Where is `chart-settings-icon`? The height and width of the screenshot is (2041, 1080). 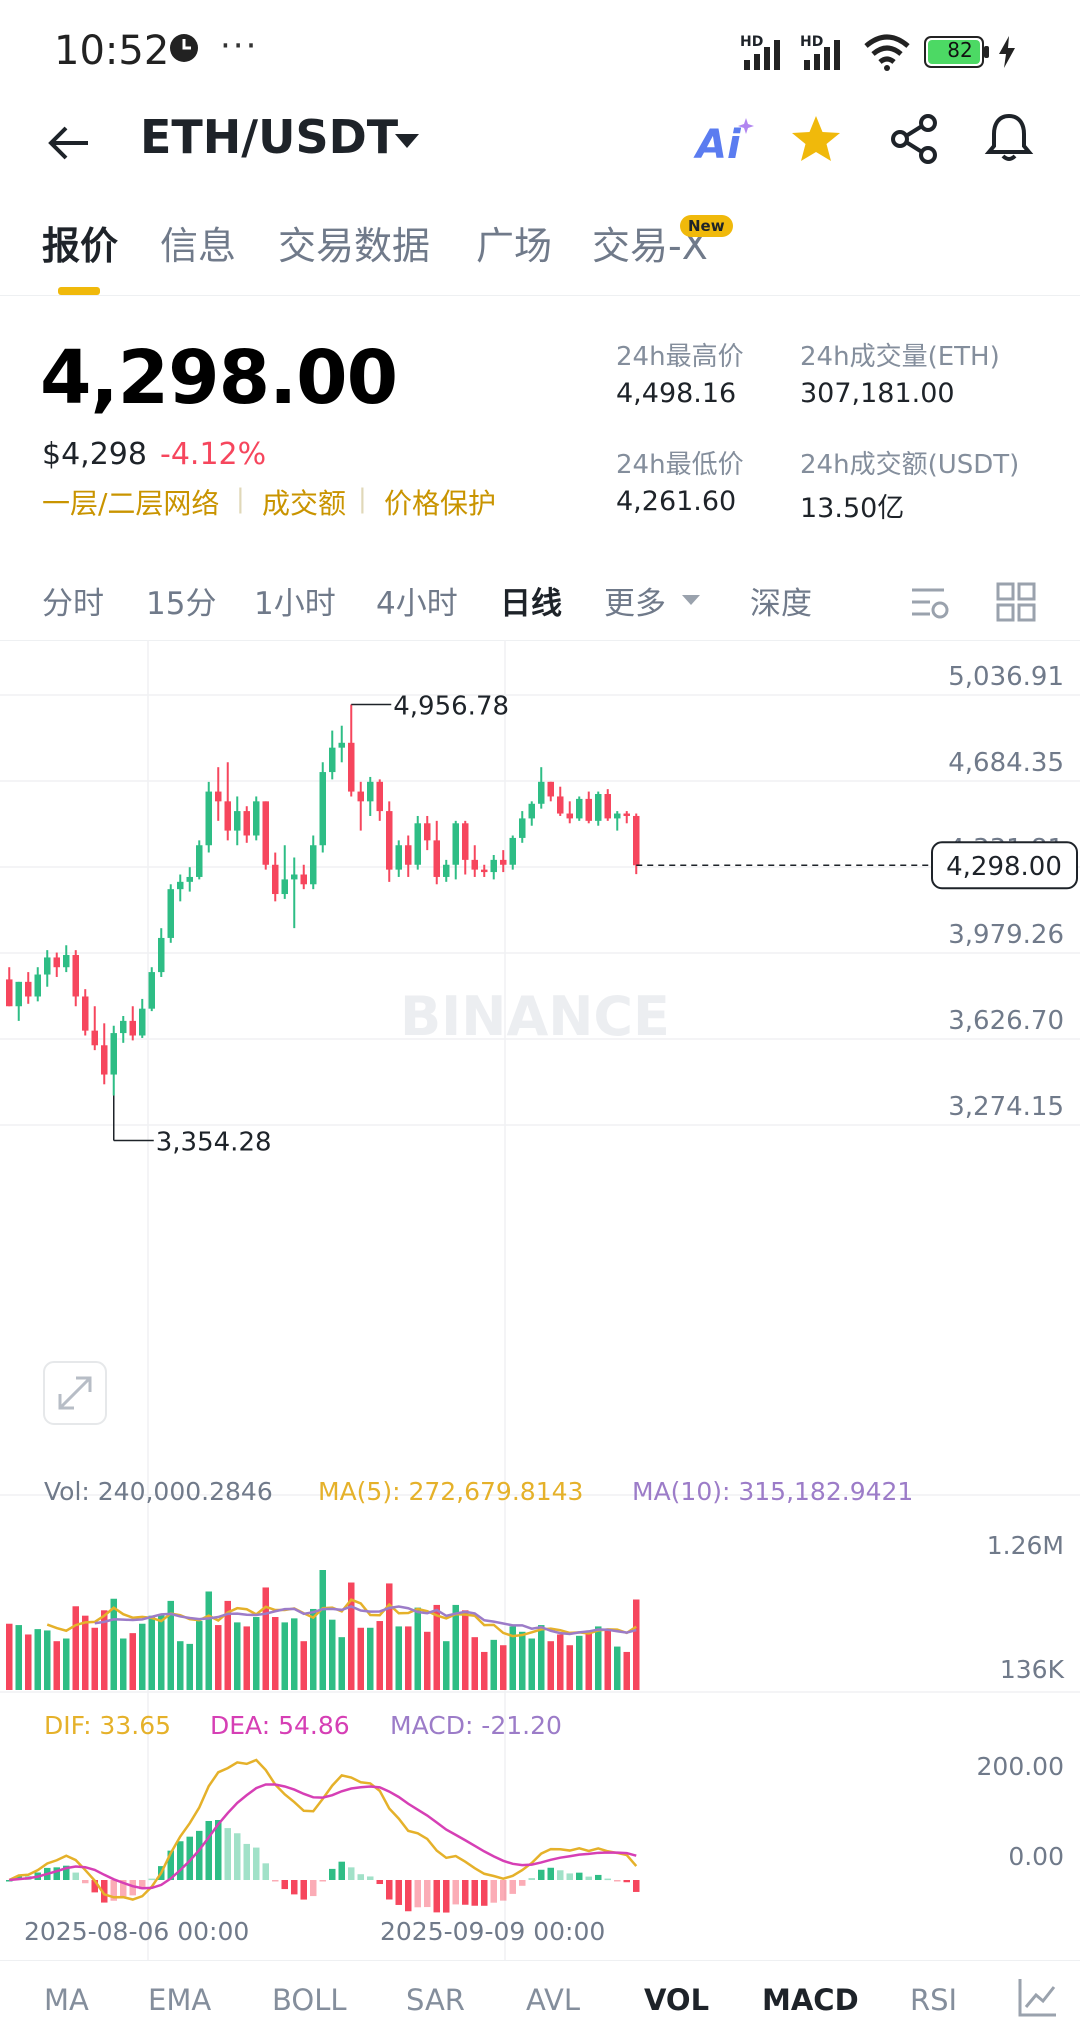
chart-settings-icon is located at coordinates (930, 604).